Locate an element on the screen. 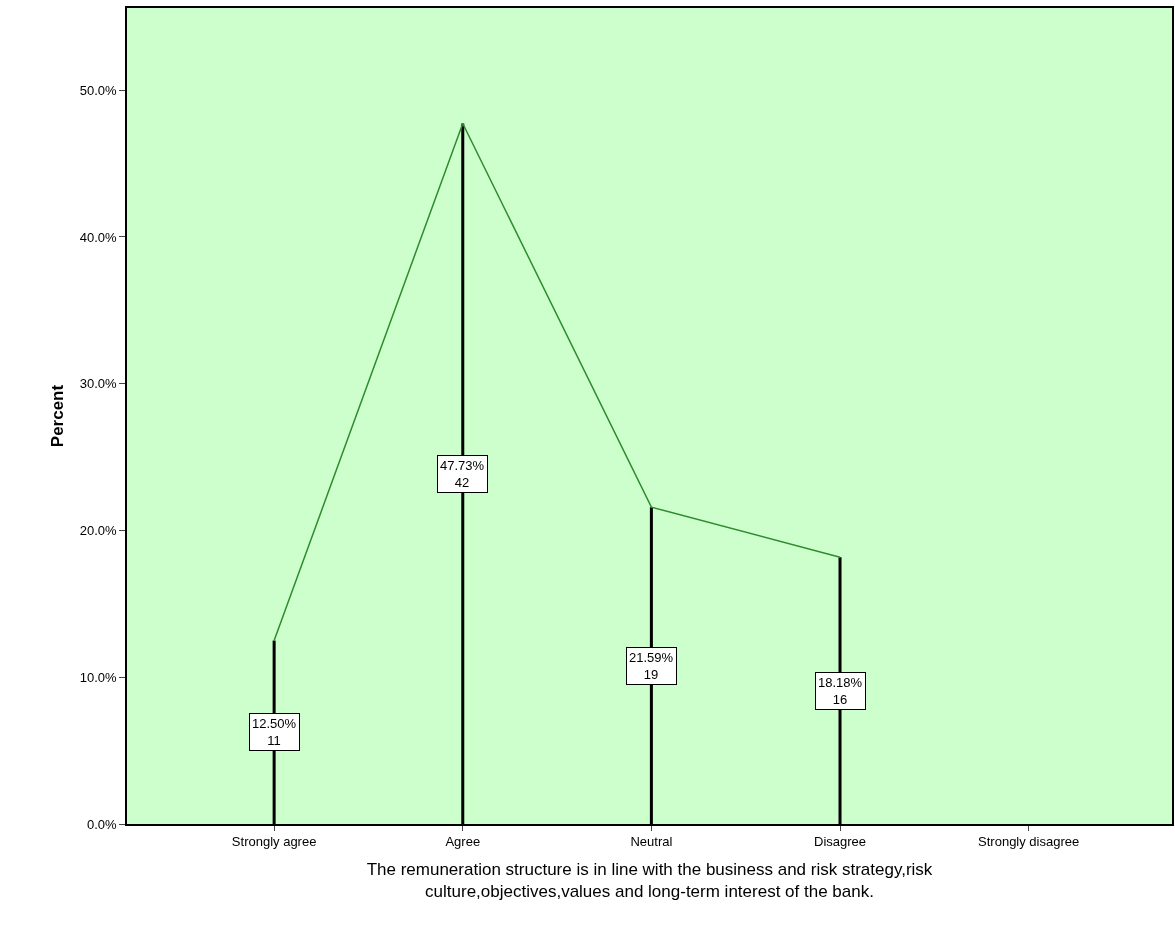  x-tick-label: Neutral is located at coordinates (651, 842).